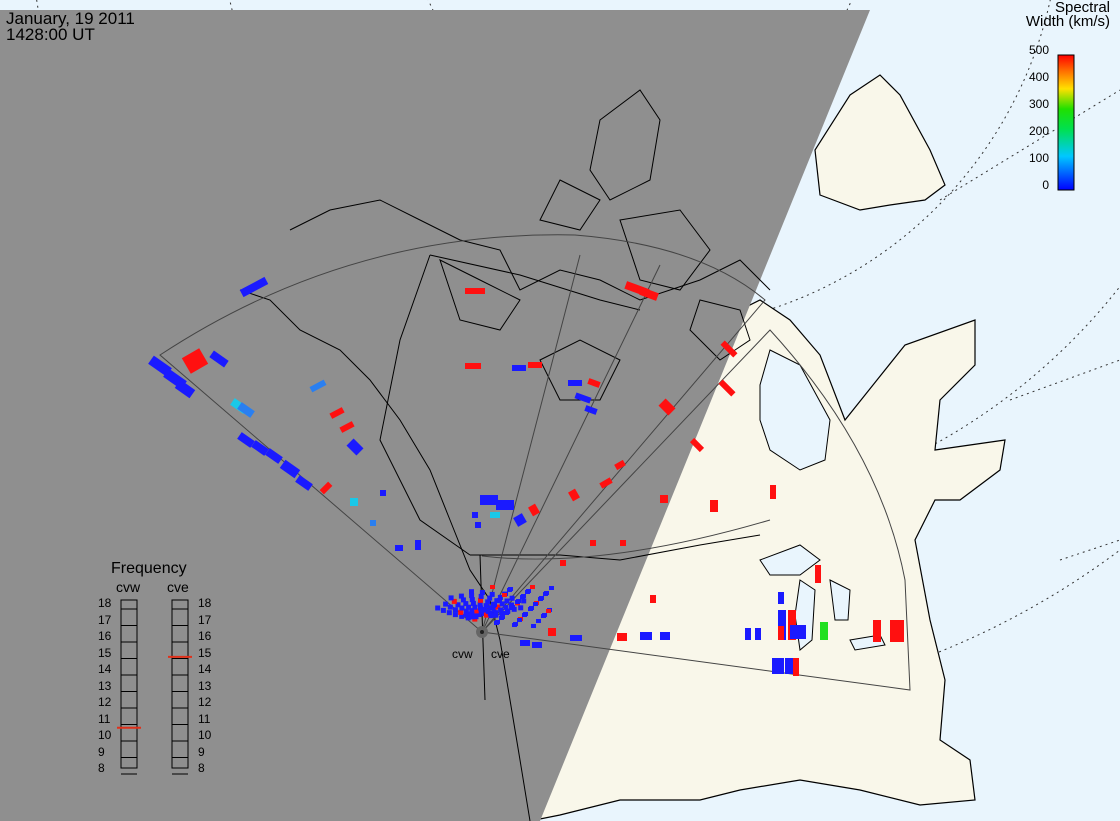 Image resolution: width=1120 pixels, height=821 pixels. I want to click on colorbar-tick-label: 400, so click(1038, 77).